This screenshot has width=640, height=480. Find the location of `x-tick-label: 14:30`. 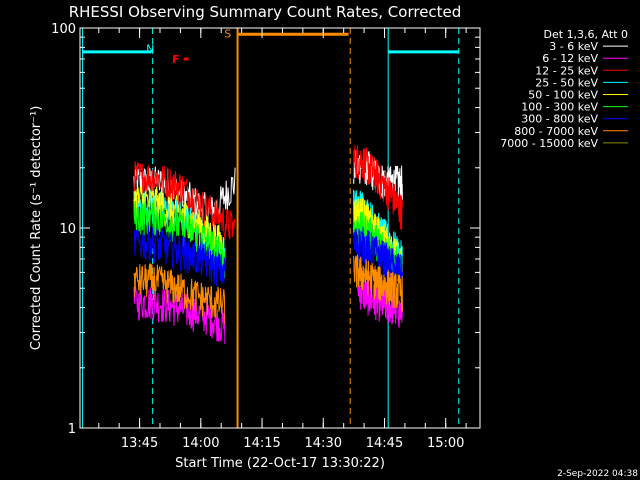

x-tick-label: 14:30 is located at coordinates (323, 443).